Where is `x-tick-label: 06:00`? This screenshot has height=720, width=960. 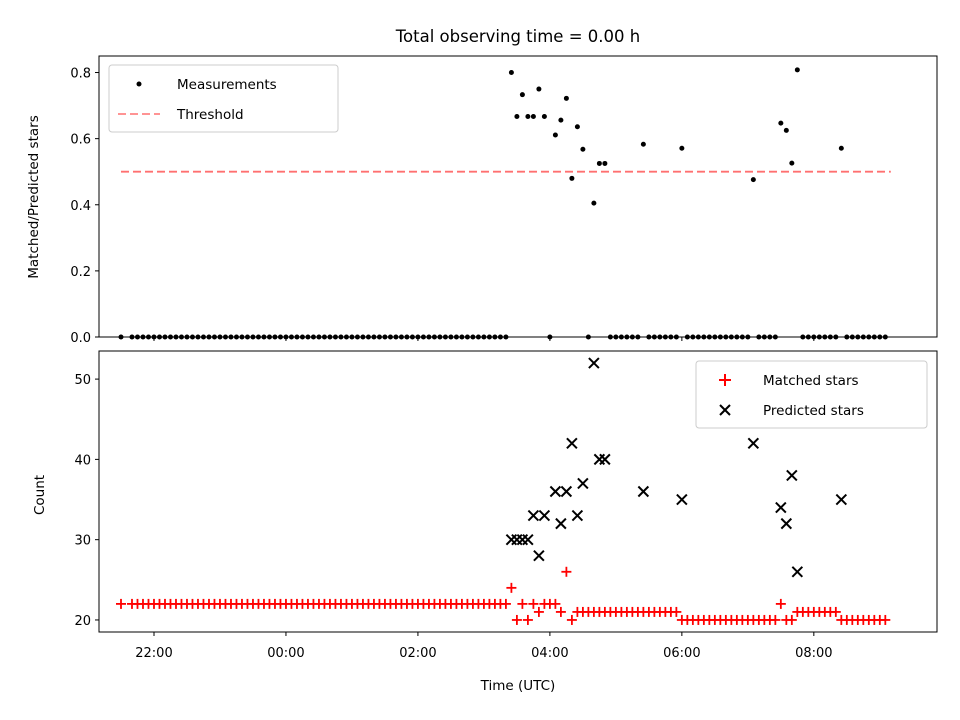 x-tick-label: 06:00 is located at coordinates (681, 653).